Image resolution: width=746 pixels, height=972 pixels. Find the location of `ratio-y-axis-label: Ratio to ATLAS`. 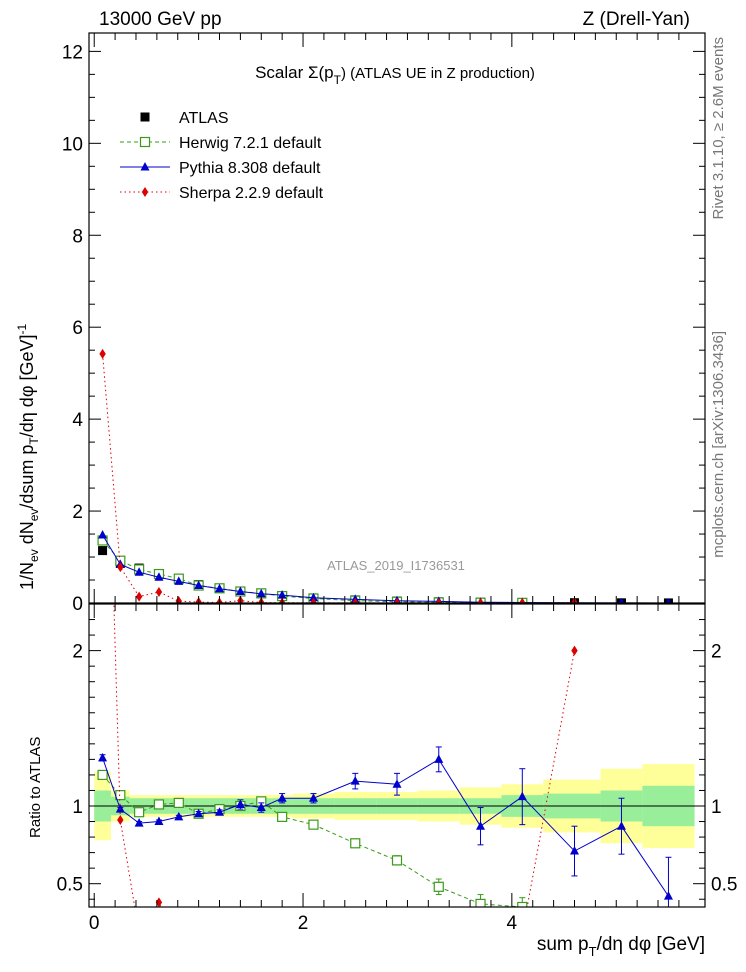

ratio-y-axis-label: Ratio to ATLAS is located at coordinates (35, 787).